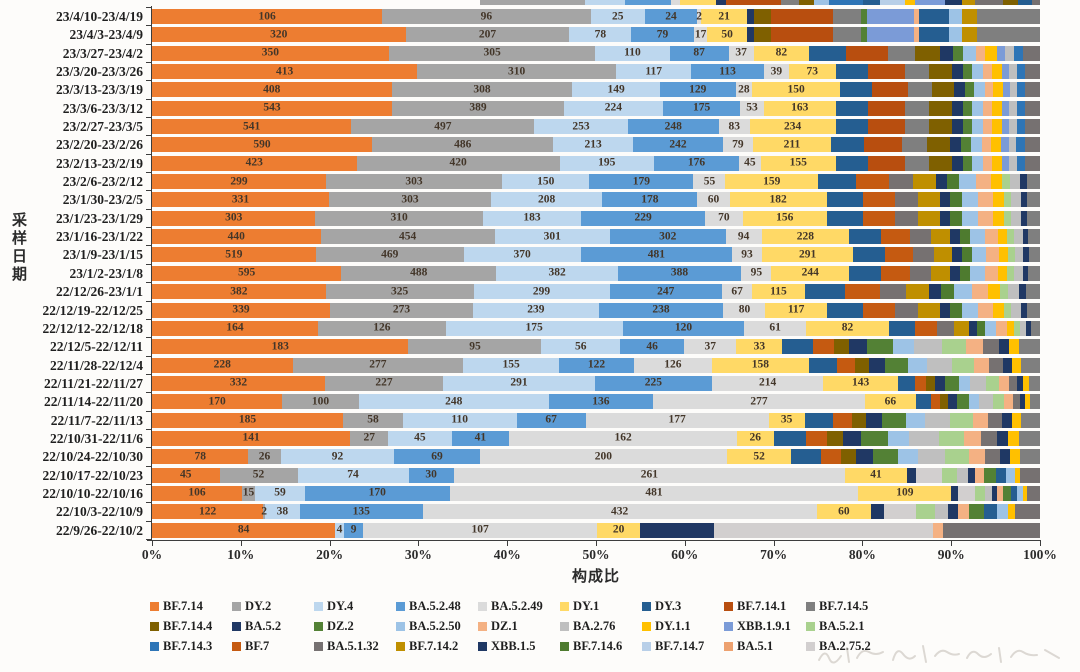 The height and width of the screenshot is (672, 1080). What do you see at coordinates (191, 626) in the screenshot?
I see `legend-item: BF.7.14.4` at bounding box center [191, 626].